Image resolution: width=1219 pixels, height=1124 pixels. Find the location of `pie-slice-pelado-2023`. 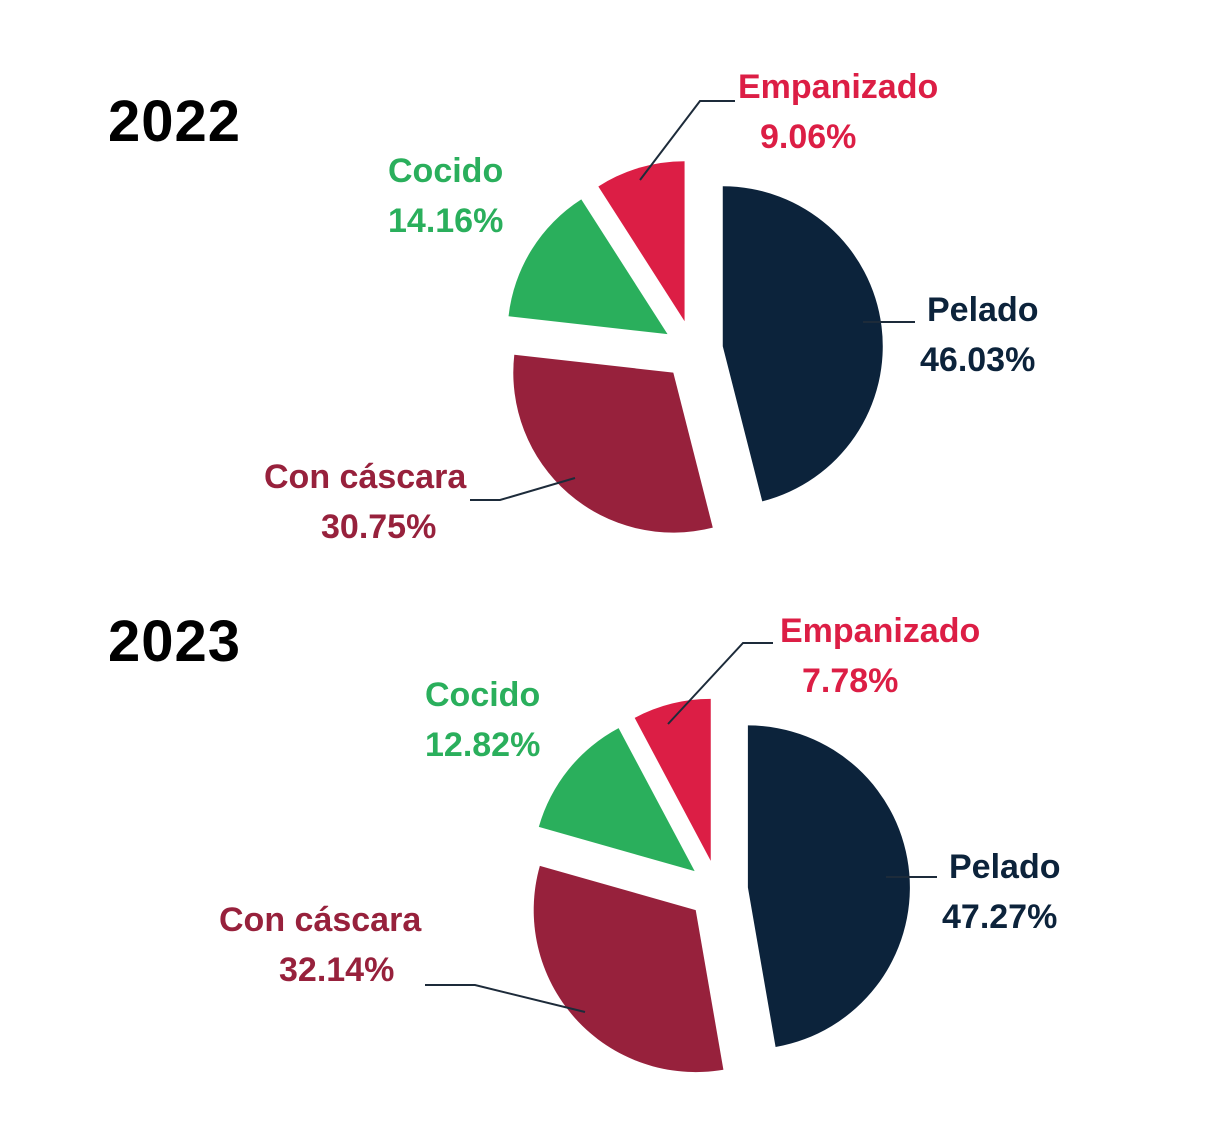

pie-slice-pelado-2023 is located at coordinates (828, 886).